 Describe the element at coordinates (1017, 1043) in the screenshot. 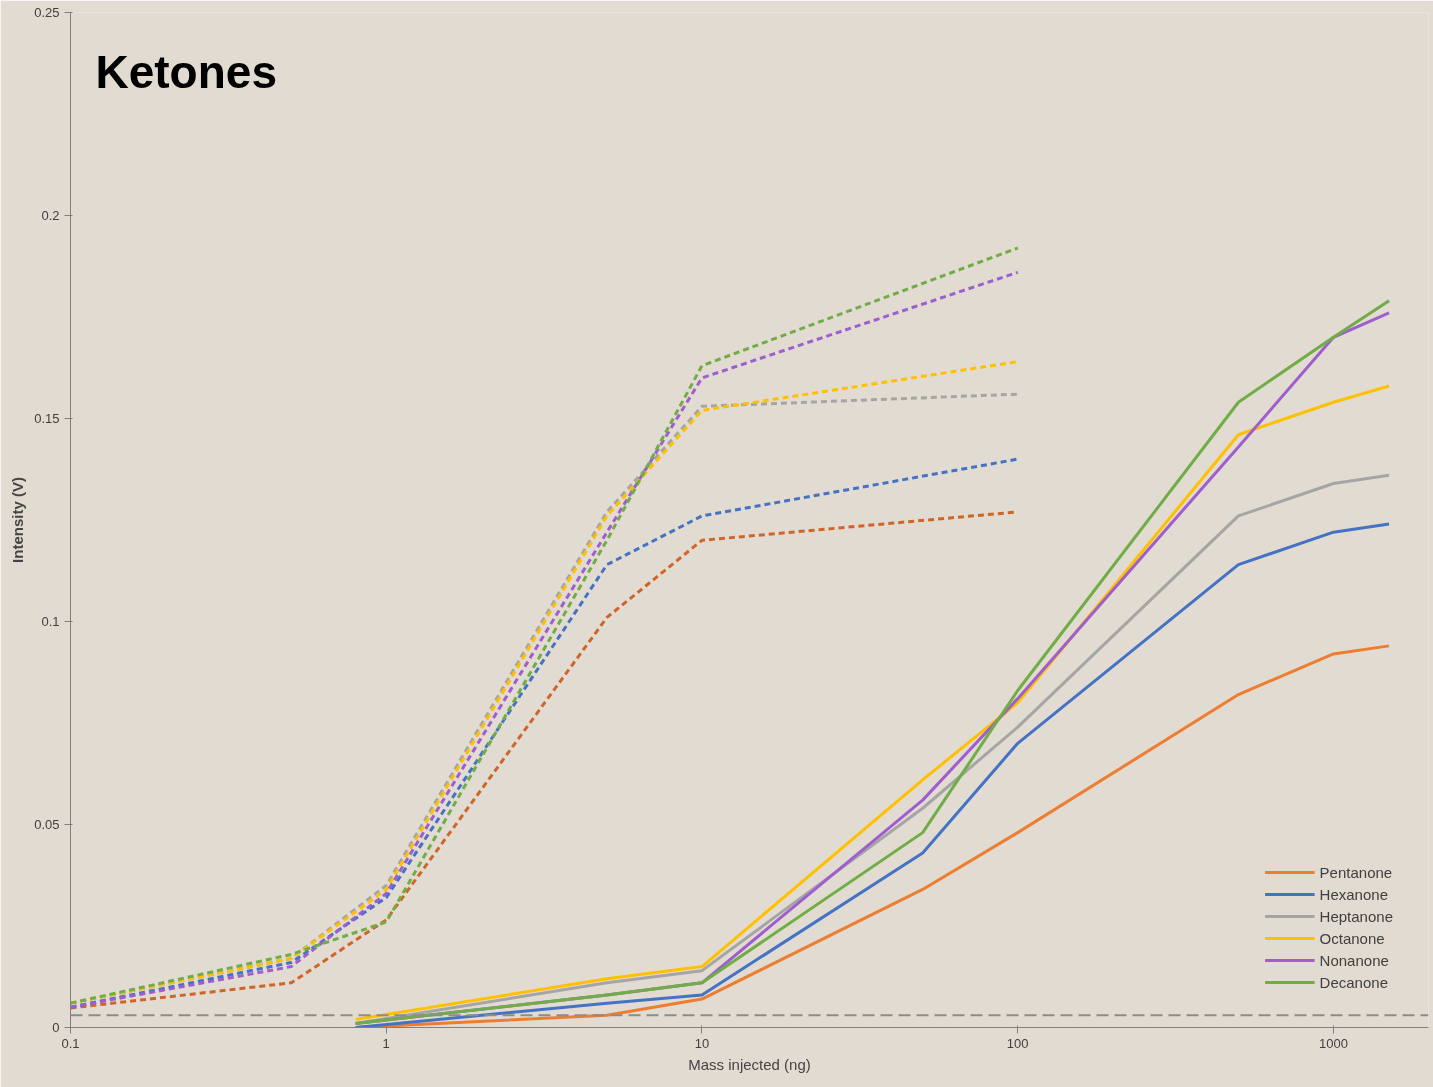

I see `x-tick-label: 100` at that location.